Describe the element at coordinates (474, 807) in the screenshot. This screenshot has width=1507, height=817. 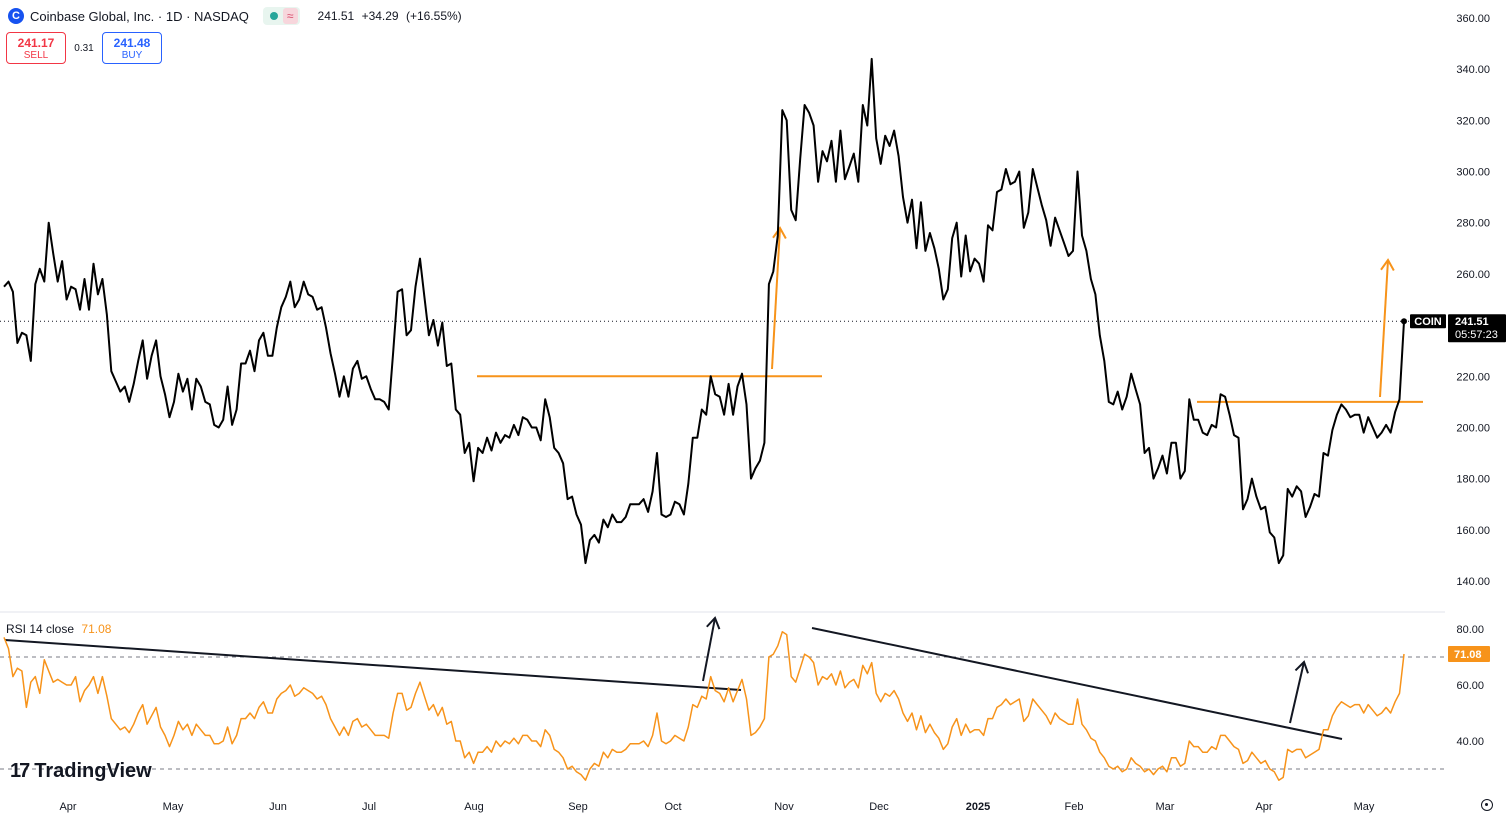
I see `time-tick-label: Aug` at that location.